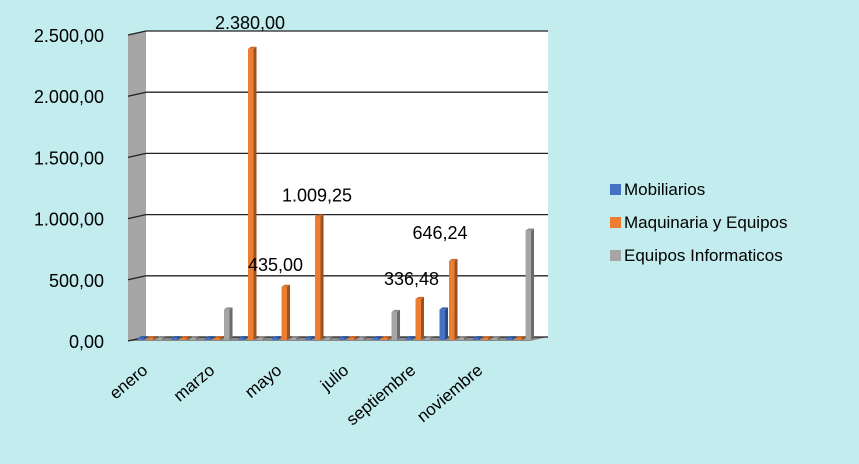  Describe the element at coordinates (317, 195) in the screenshot. I see `data-label: 1.009,25` at that location.